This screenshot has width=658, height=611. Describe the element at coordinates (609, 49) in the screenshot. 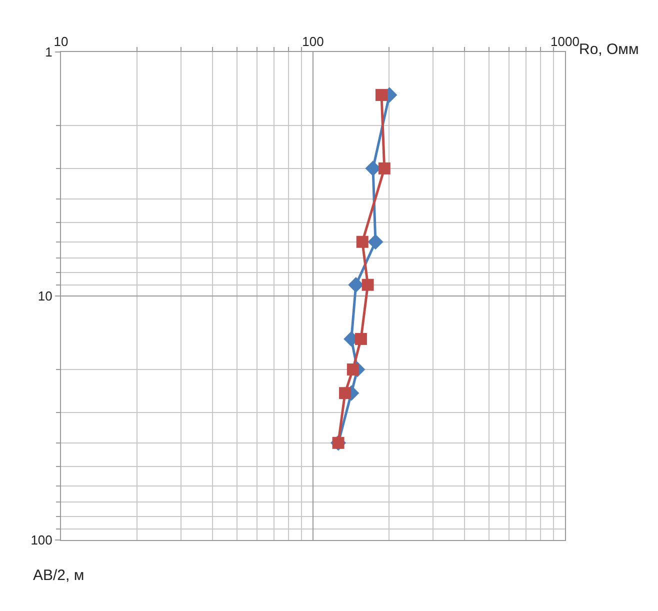

I see `x-axis-title: Ro, Омм` at that location.